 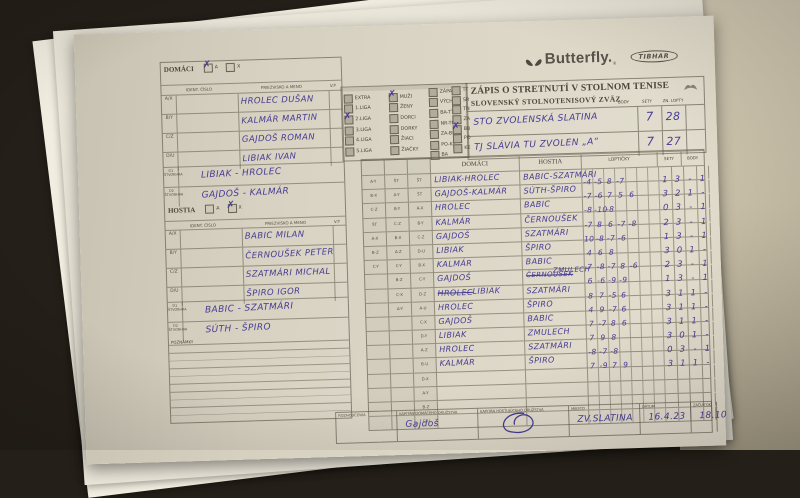 I want to click on match-order-code: C-X, so click(x=424, y=322).